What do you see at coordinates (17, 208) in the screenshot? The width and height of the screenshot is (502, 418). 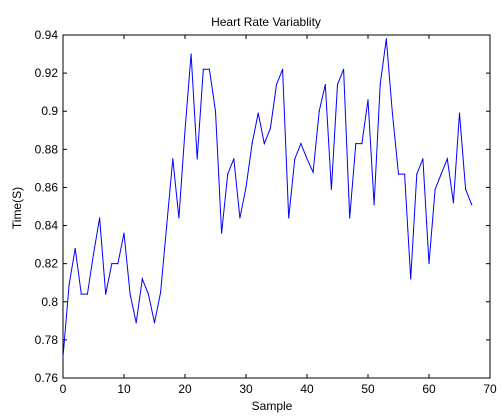 I see `y-axis-label: Time(S)` at bounding box center [17, 208].